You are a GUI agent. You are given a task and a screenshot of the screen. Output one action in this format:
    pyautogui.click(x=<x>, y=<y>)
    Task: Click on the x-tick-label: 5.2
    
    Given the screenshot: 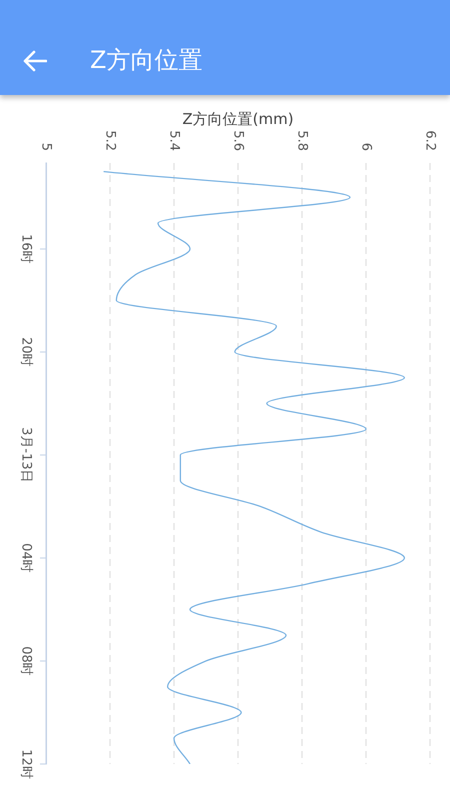 What is the action you would take?
    pyautogui.click(x=110, y=140)
    